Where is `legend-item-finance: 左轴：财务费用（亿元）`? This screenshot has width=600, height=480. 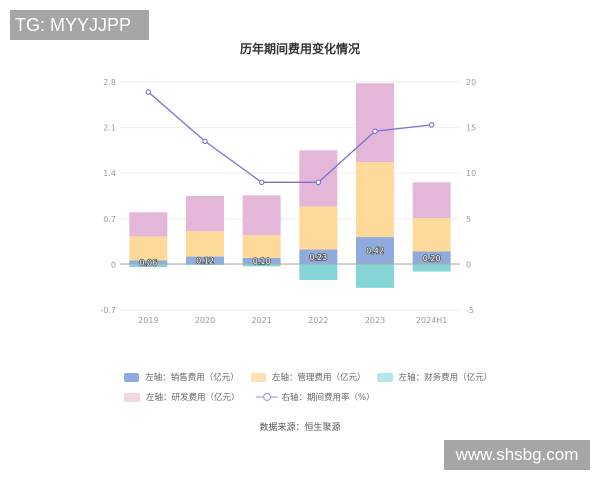 legend-item-finance: 左轴：财务费用（亿元） is located at coordinates (434, 377).